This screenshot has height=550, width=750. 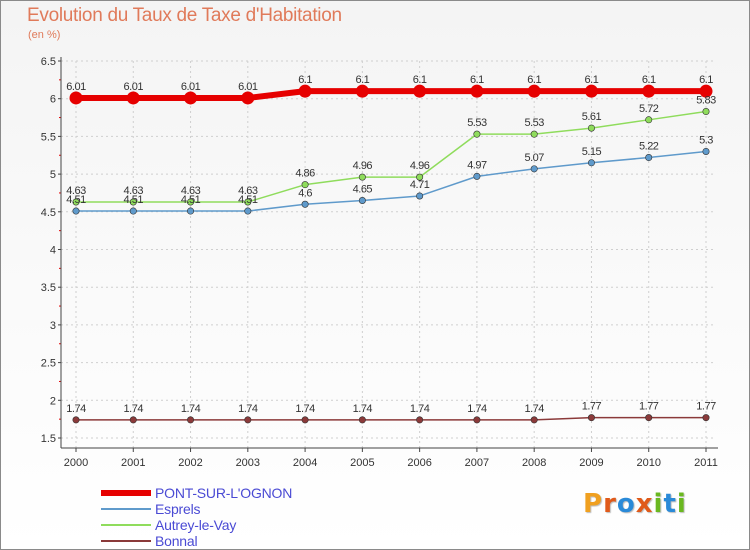 I want to click on logo-letter: r, so click(x=610, y=504).